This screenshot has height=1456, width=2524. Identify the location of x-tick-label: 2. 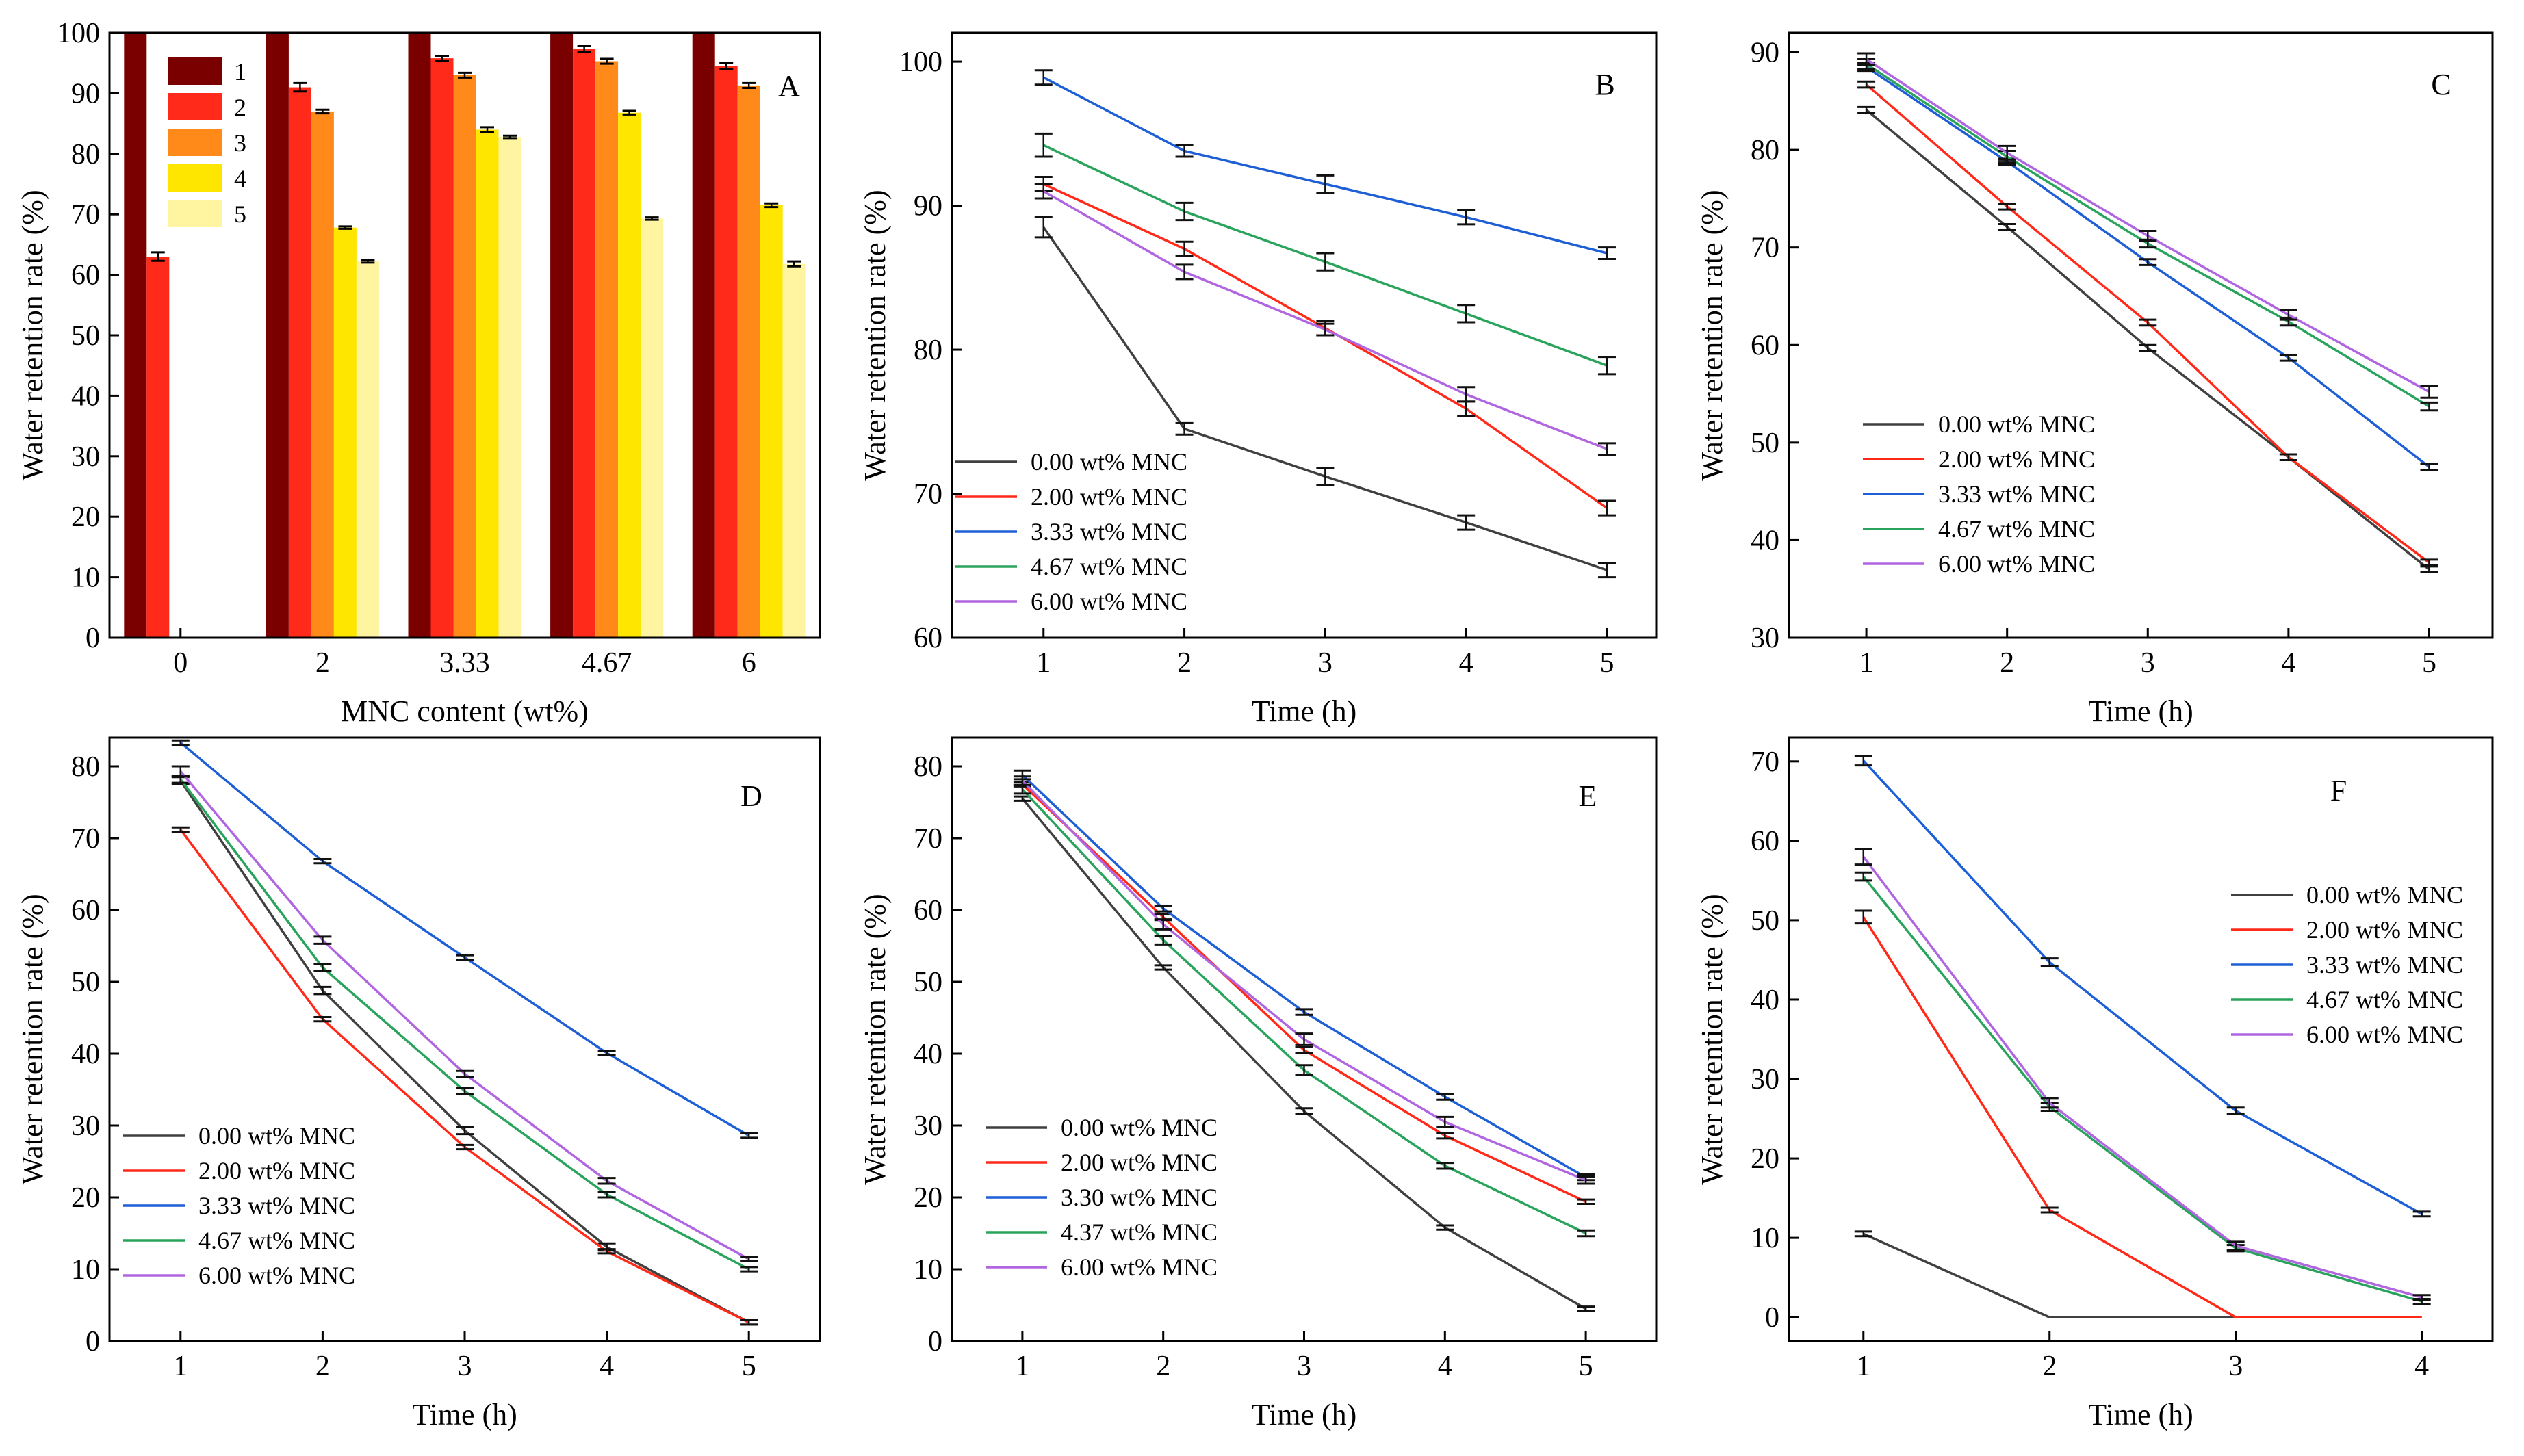
(1163, 1366).